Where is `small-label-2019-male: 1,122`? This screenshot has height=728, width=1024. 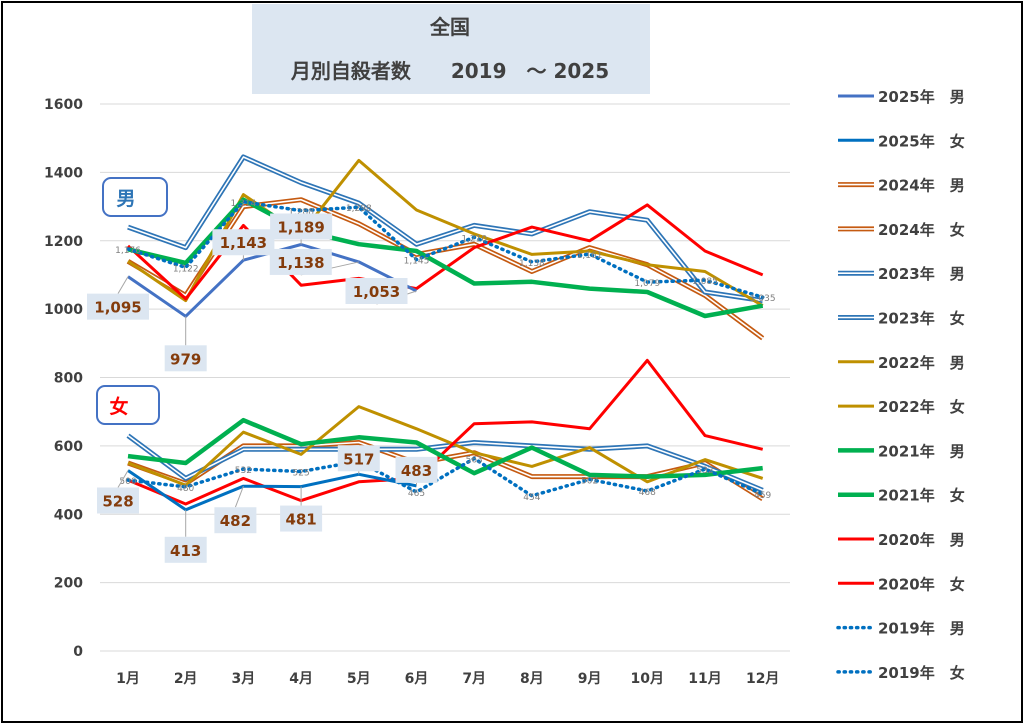
small-label-2019-male: 1,122 is located at coordinates (186, 269).